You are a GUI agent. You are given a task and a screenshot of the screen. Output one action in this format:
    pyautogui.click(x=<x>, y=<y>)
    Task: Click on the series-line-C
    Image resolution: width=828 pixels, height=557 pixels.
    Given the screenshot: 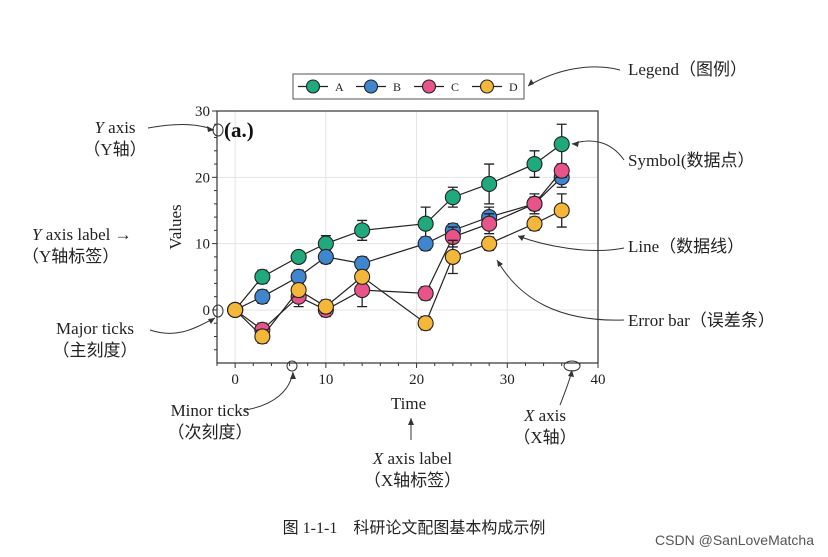 What is the action you would take?
    pyautogui.click(x=398, y=250)
    